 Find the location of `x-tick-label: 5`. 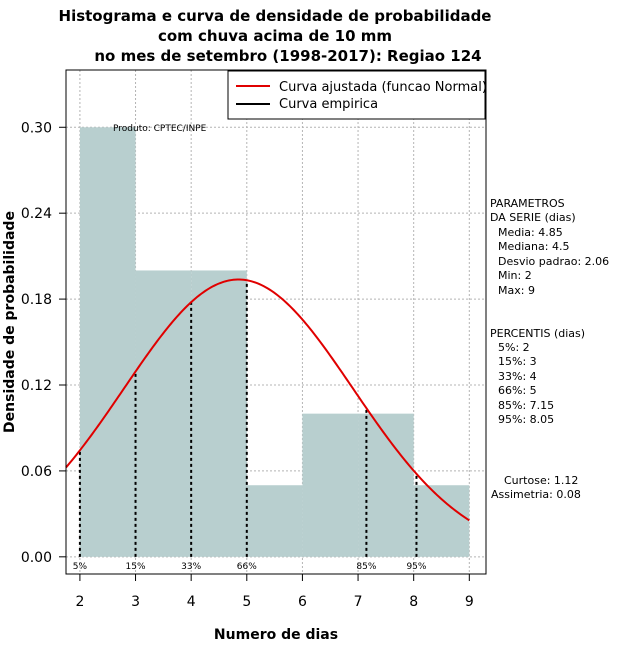

x-tick-label: 5 is located at coordinates (246, 602).